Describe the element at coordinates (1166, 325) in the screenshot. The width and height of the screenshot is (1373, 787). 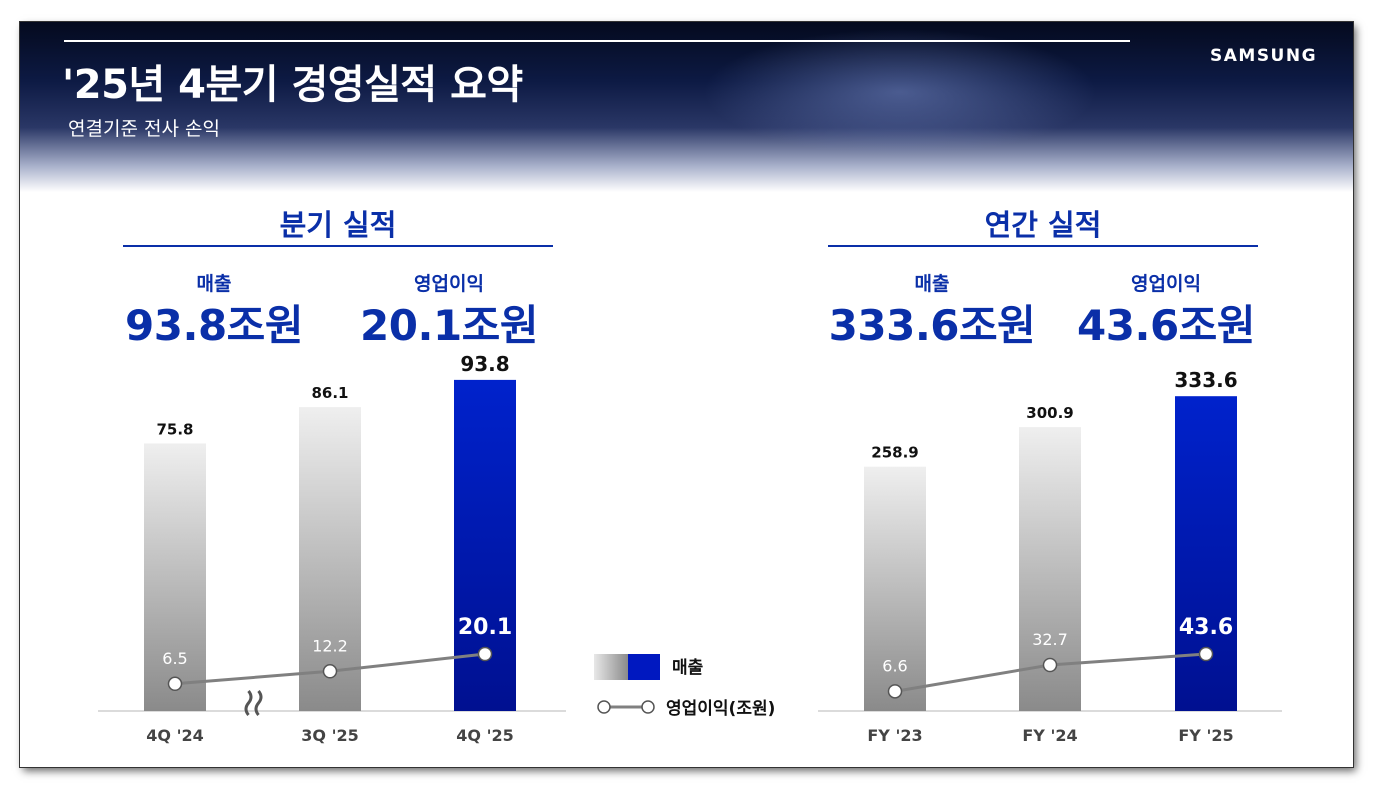
I see `annual-op-value: 43.6조원` at that location.